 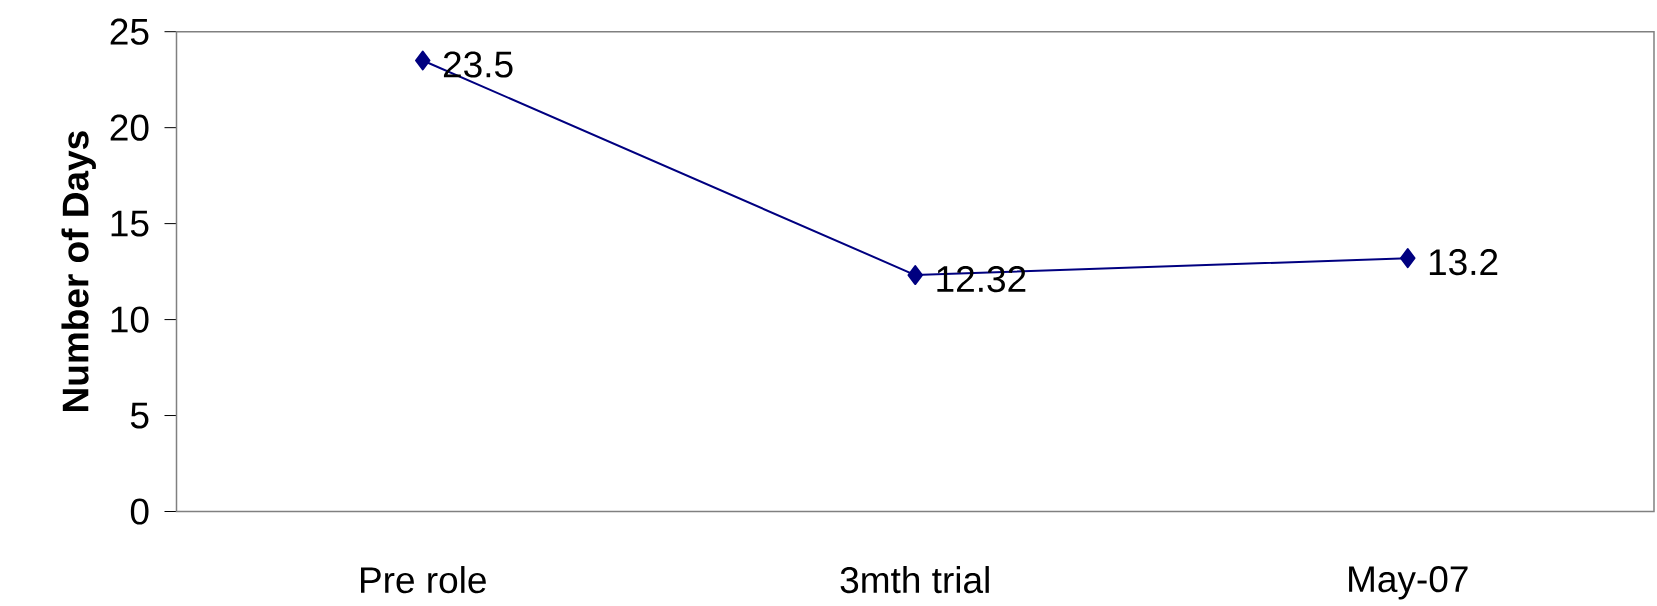 I want to click on data-label: 23.5, so click(x=478, y=64).